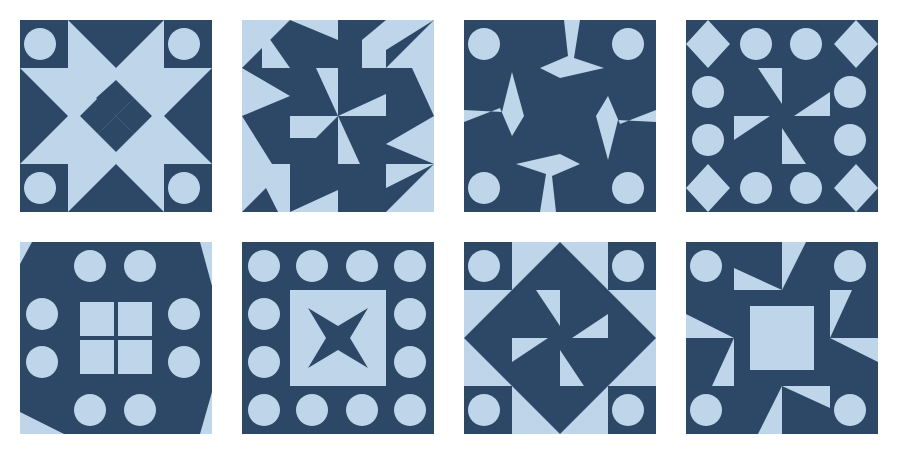 The width and height of the screenshot is (898, 456). Describe the element at coordinates (560, 116) in the screenshot. I see `quilt-tile-arrows` at that location.